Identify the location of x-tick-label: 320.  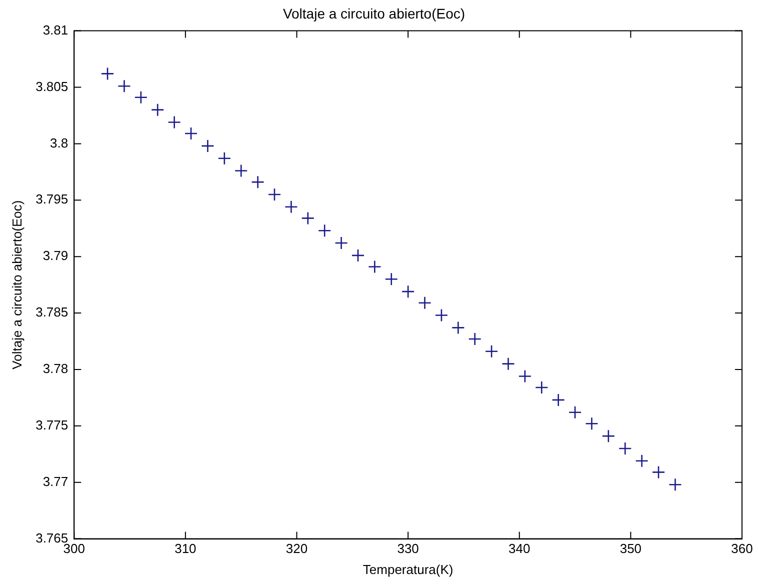
(297, 548).